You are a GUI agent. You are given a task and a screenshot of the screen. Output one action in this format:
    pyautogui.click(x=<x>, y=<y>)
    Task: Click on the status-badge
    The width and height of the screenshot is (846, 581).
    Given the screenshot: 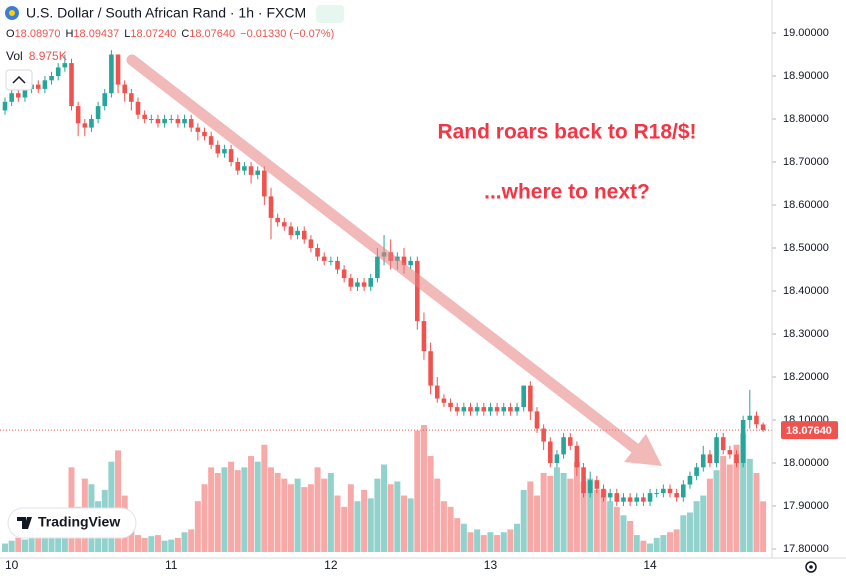 What is the action you would take?
    pyautogui.click(x=330, y=14)
    